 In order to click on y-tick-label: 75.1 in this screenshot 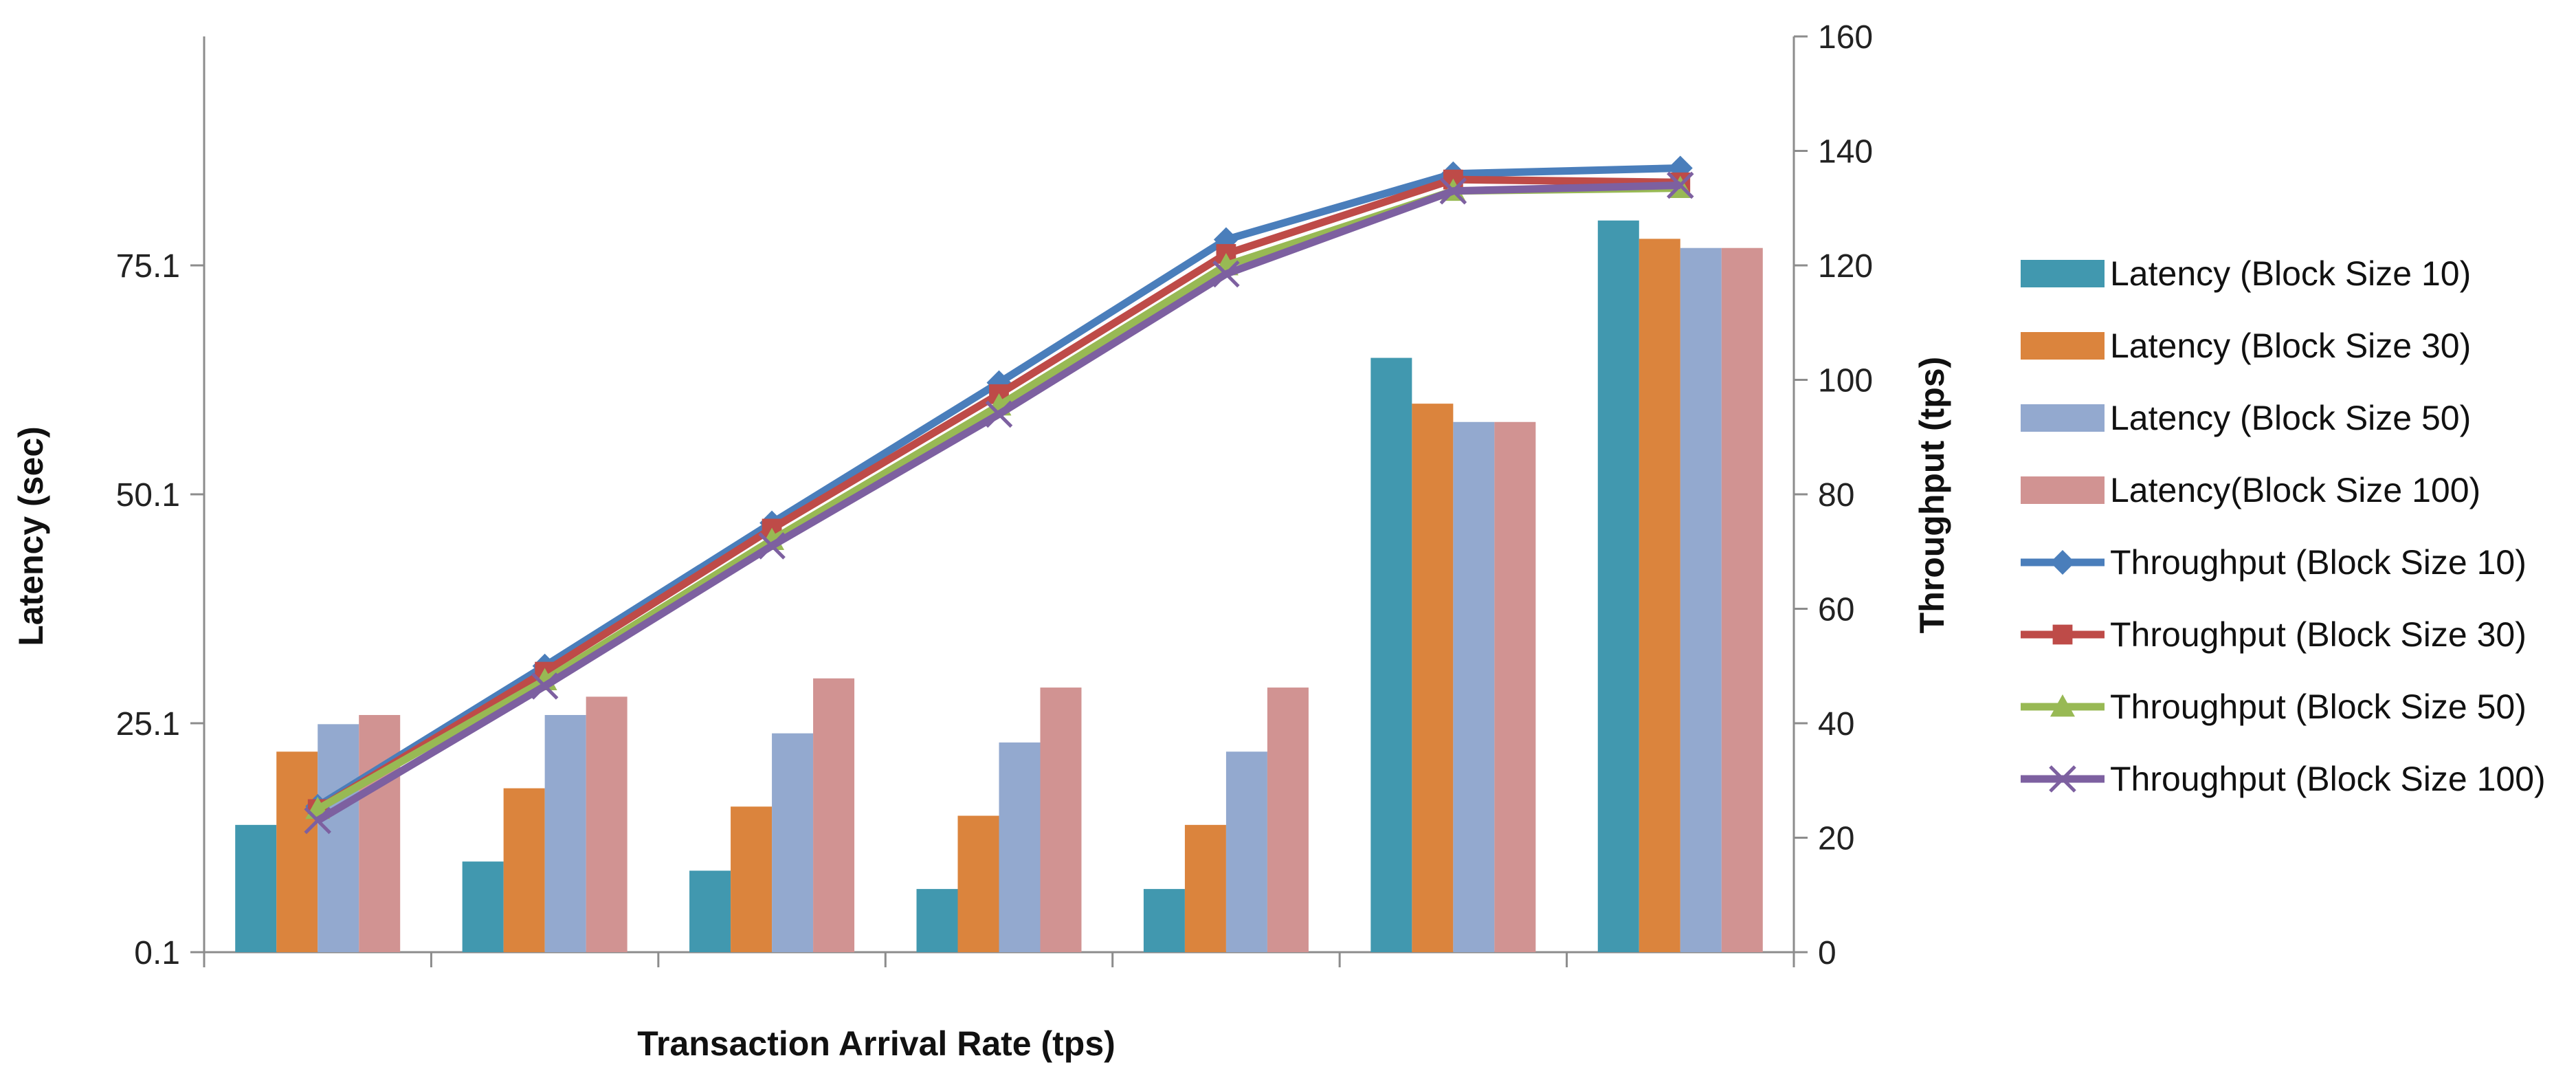, I will do `click(148, 266)`.